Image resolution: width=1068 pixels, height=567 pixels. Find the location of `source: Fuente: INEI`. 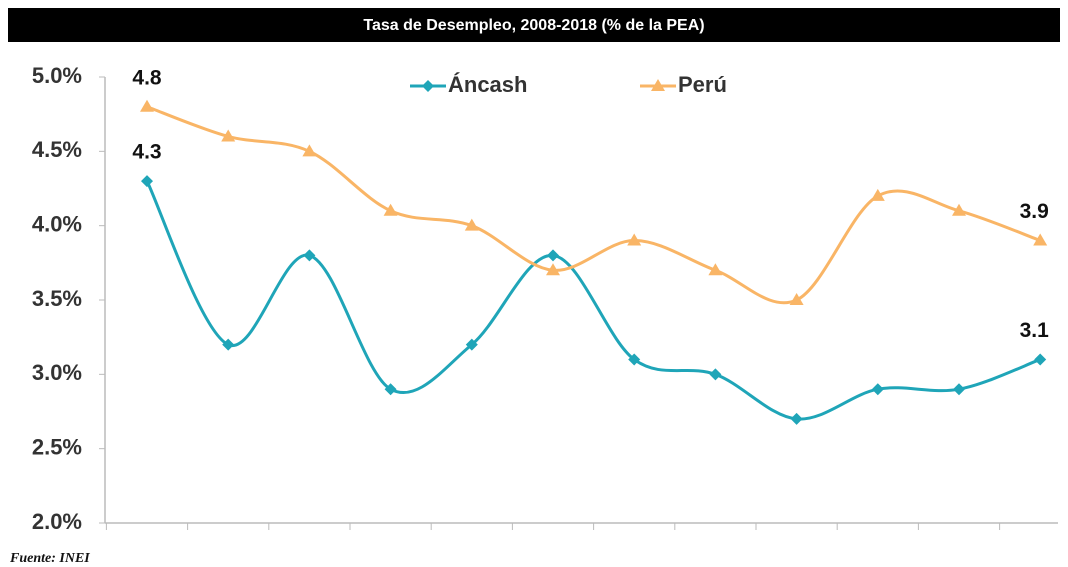

source: Fuente: INEI is located at coordinates (49, 558).